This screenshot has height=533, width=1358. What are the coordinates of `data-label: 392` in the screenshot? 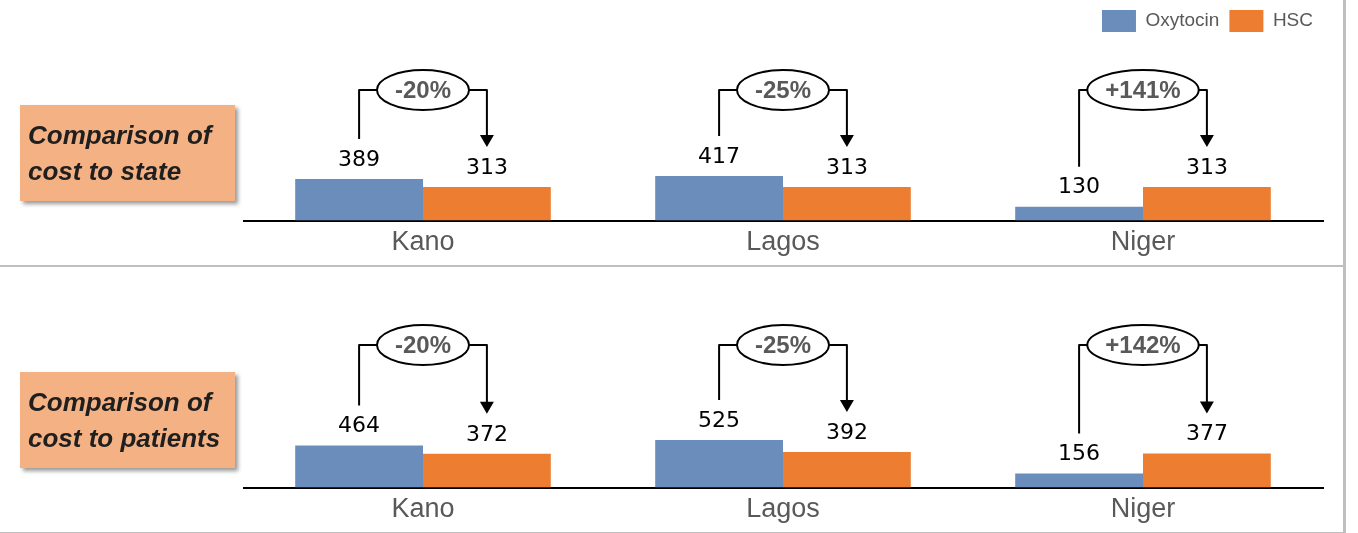 It's located at (846, 431).